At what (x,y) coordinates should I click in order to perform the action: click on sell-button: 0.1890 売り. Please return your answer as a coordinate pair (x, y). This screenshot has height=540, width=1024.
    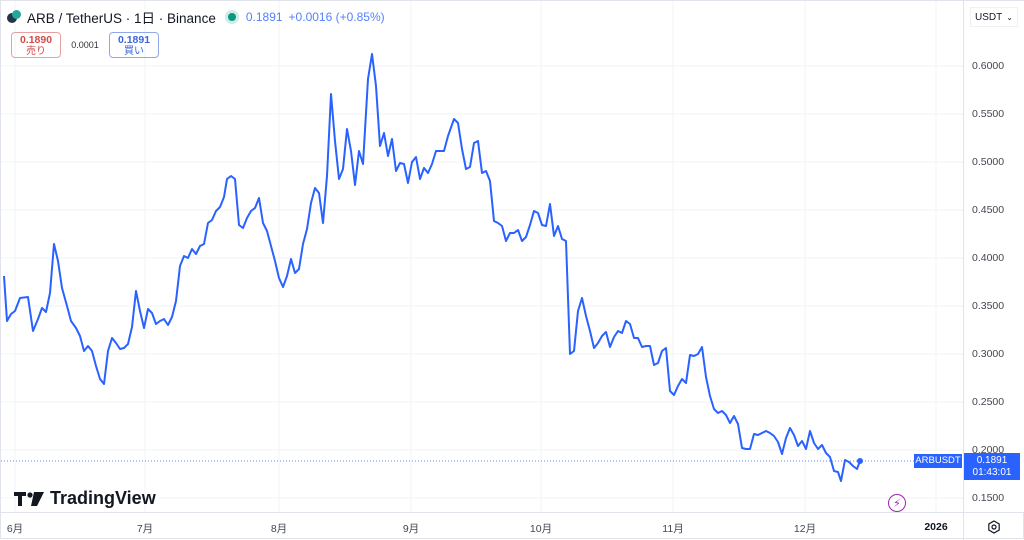
    Looking at the image, I should click on (36, 45).